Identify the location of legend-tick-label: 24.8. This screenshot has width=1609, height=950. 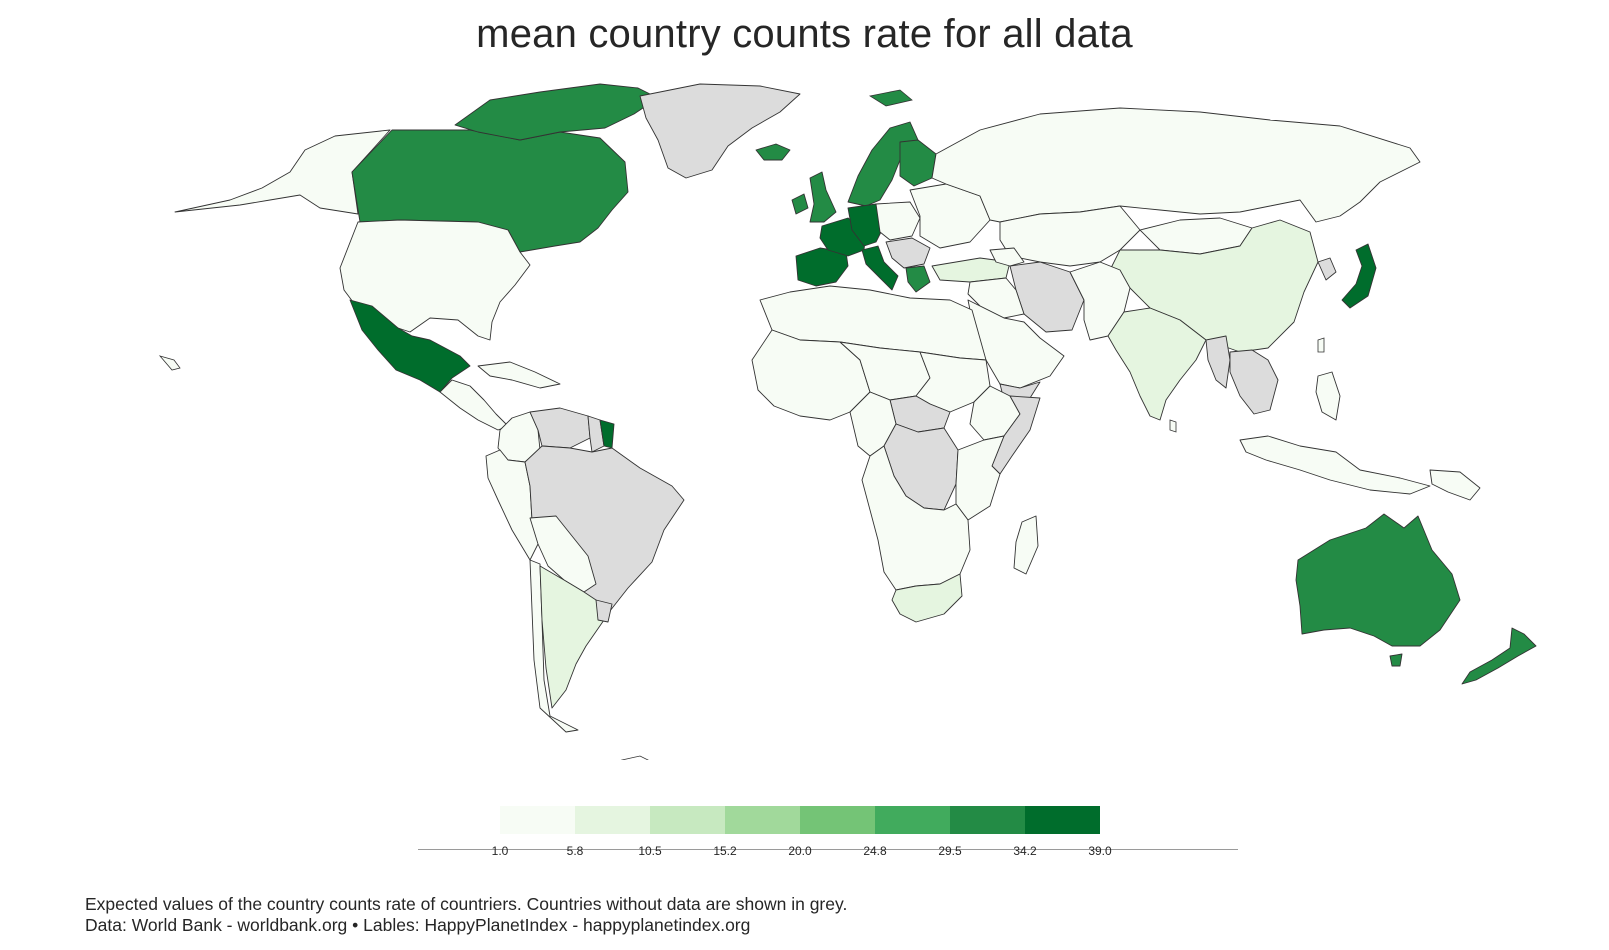
(875, 851).